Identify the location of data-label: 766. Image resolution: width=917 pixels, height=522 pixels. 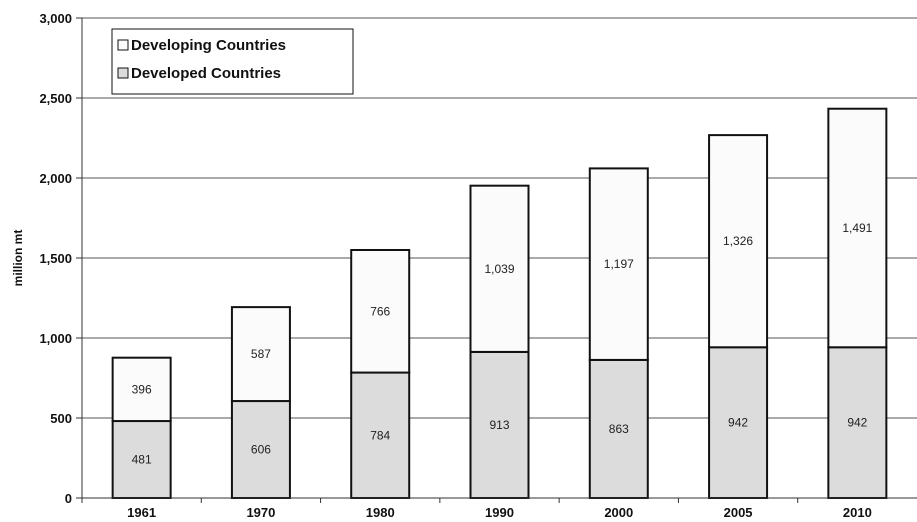
(380, 311).